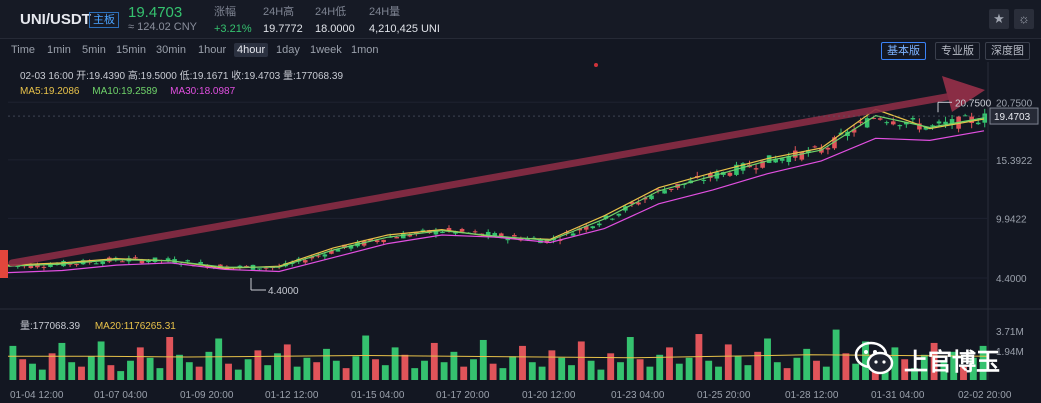 The height and width of the screenshot is (403, 1041). Describe the element at coordinates (212, 50) in the screenshot. I see `tab-1hour: 1hour` at that location.